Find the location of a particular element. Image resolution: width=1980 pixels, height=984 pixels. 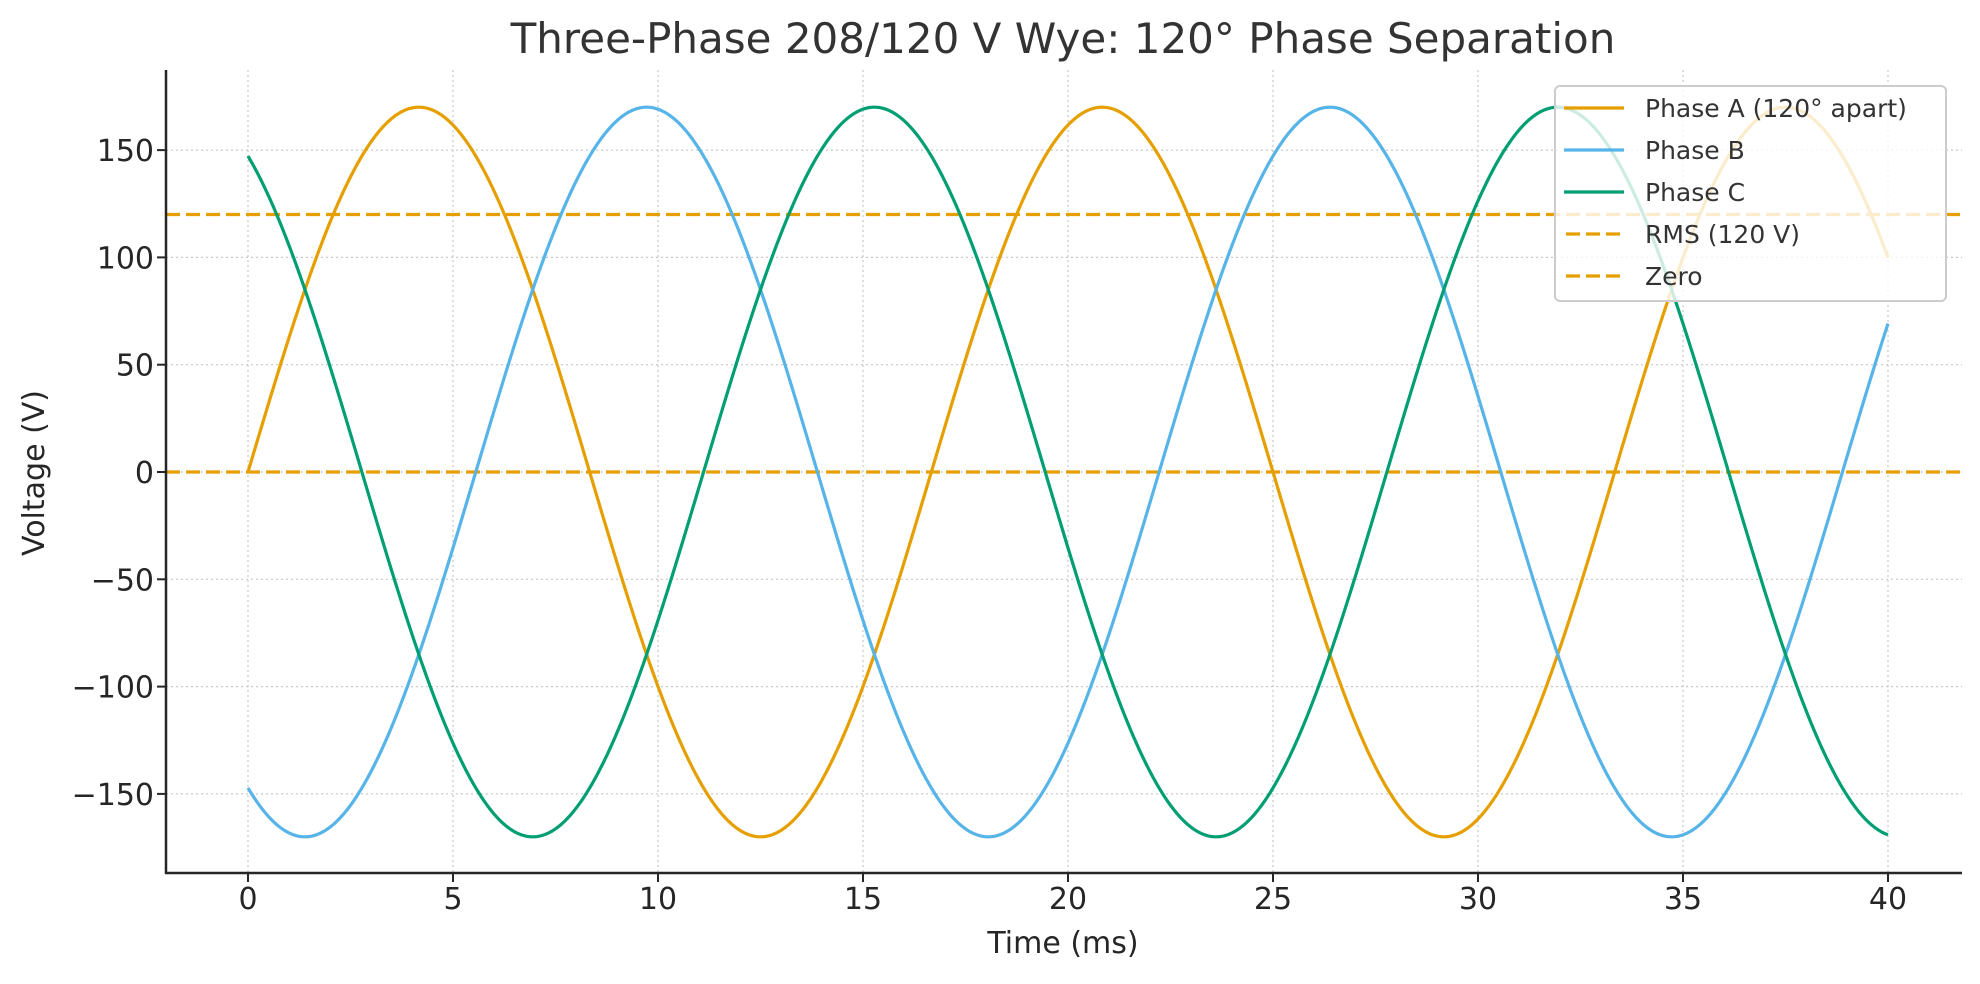

y-axis-label: Voltage (V) is located at coordinates (34, 473).